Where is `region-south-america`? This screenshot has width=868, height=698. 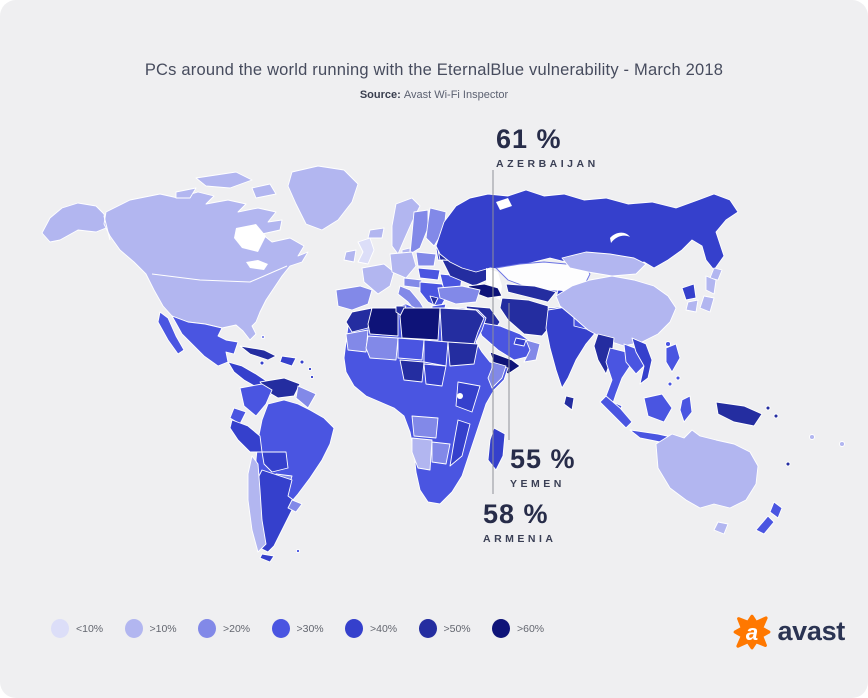
region-south-america is located at coordinates (282, 470).